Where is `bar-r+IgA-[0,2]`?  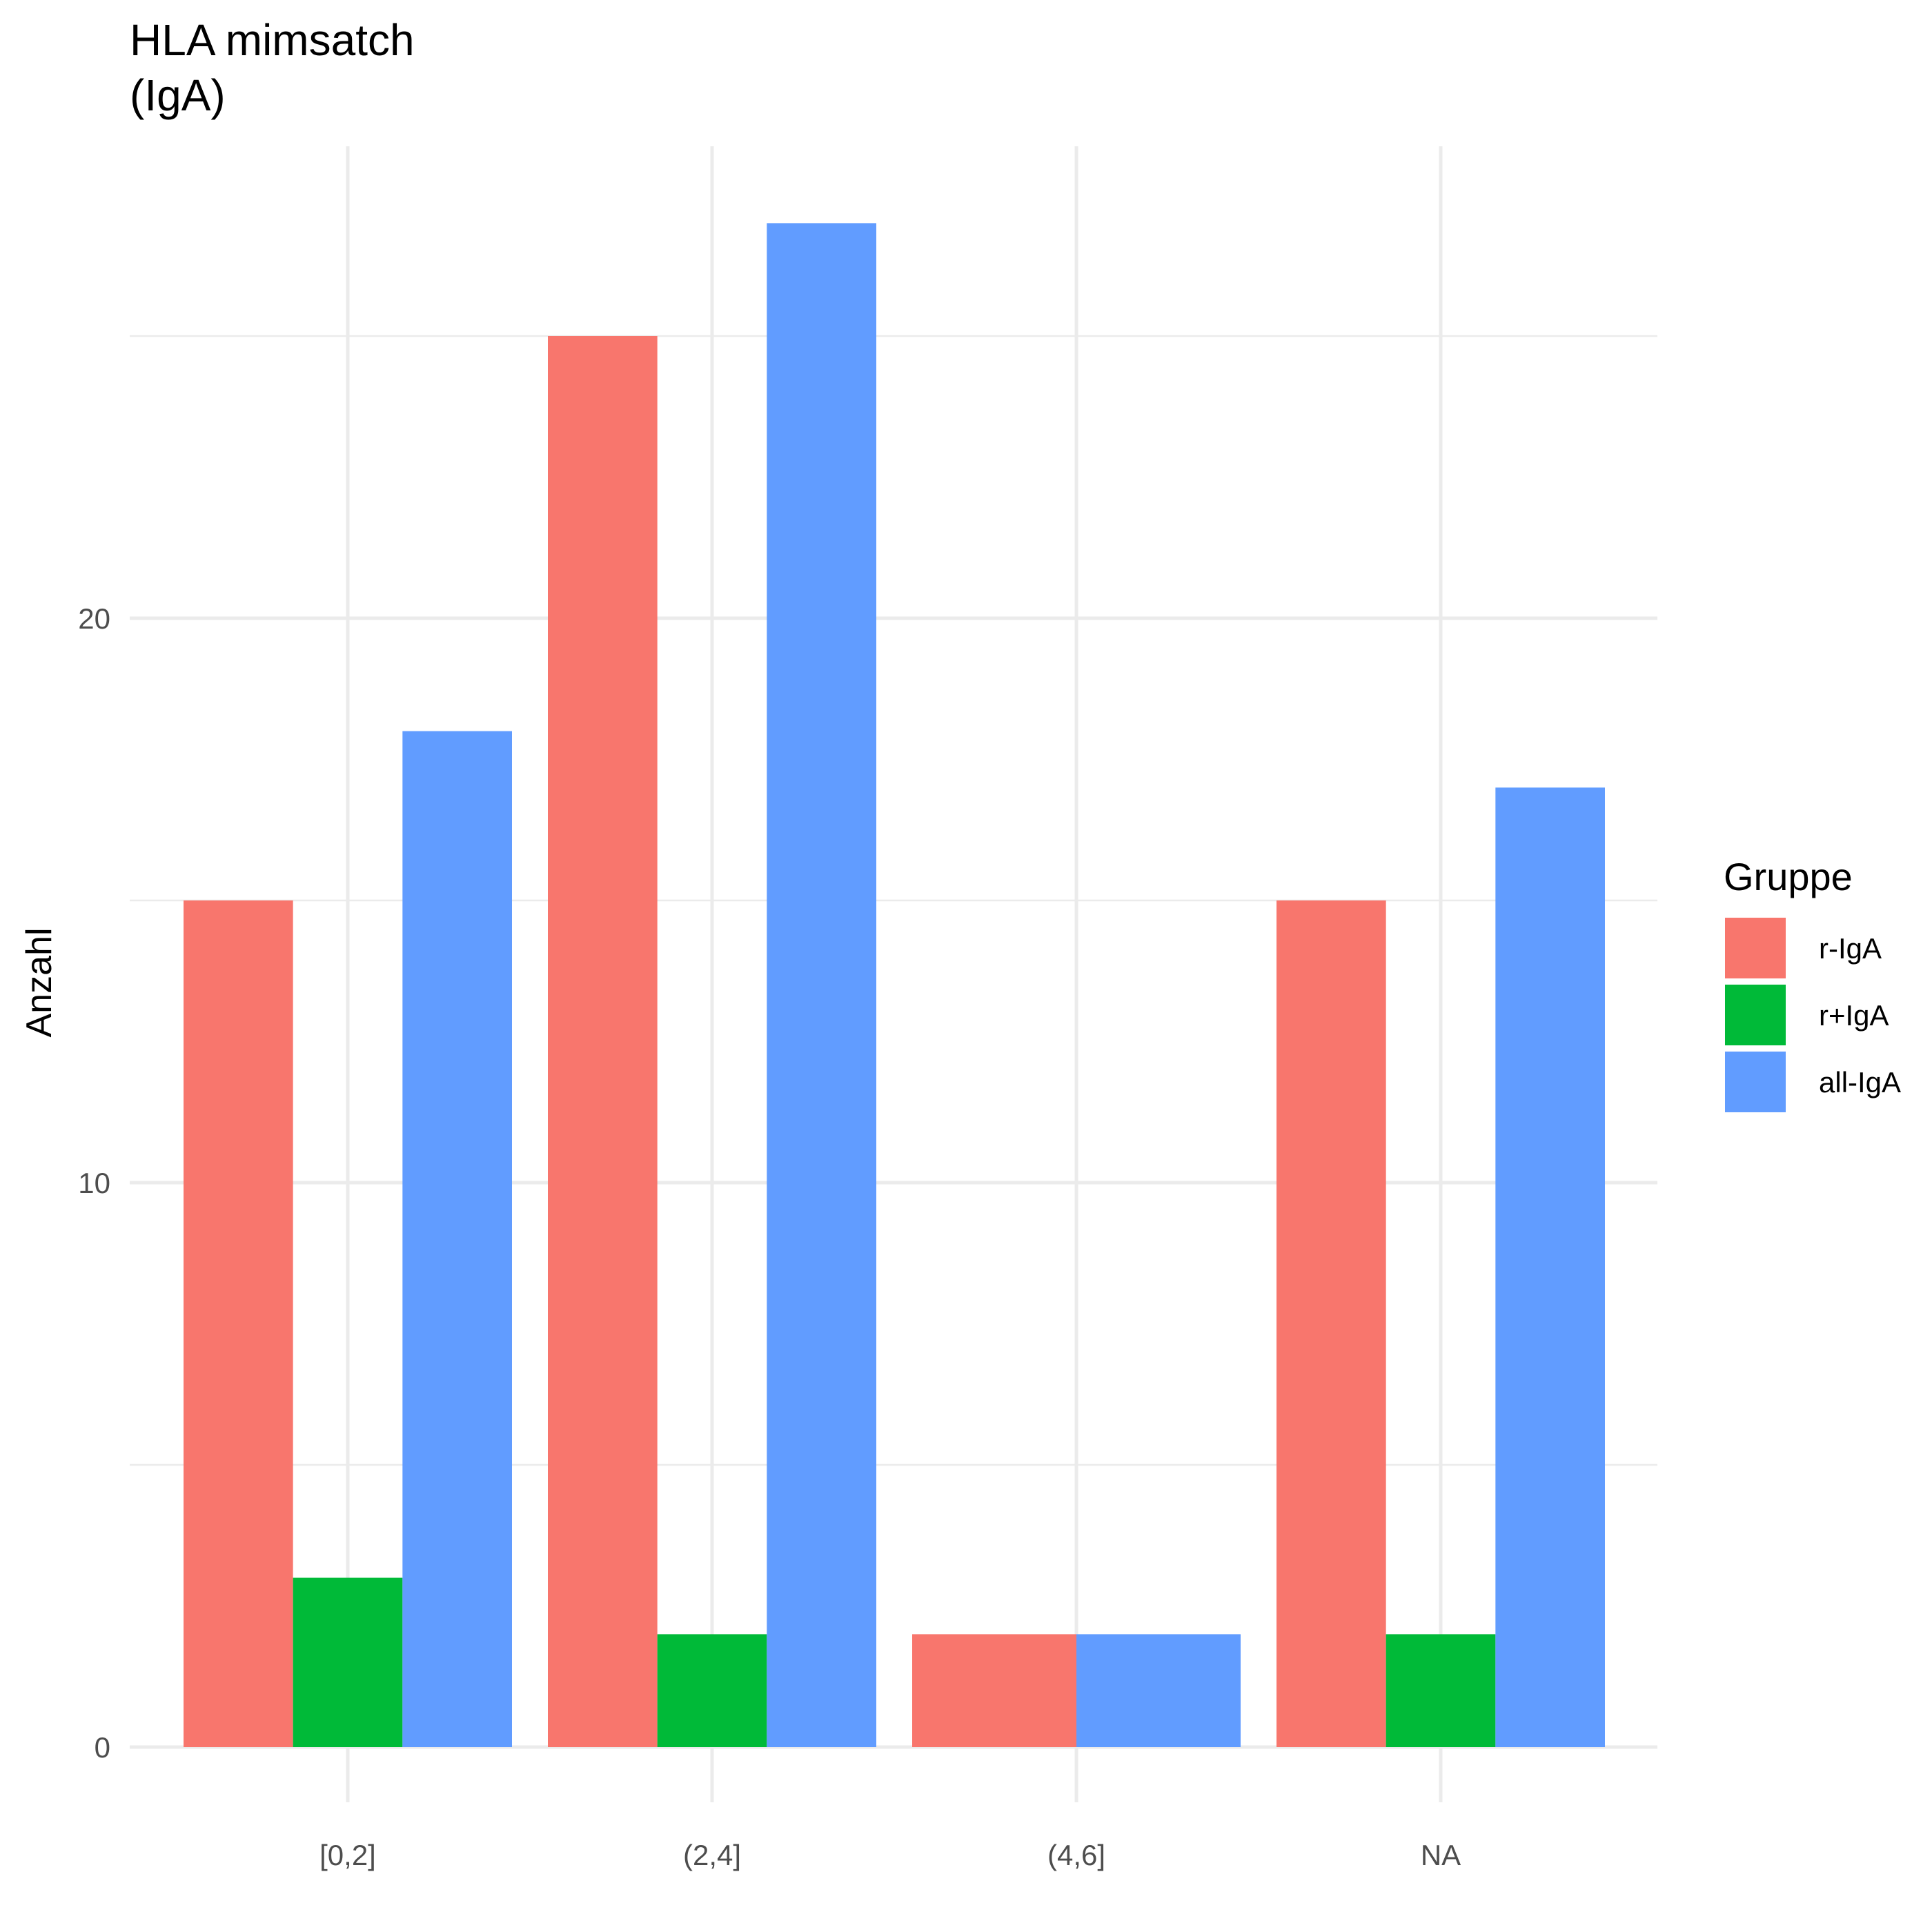 bar-r+IgA-[0,2] is located at coordinates (348, 1662).